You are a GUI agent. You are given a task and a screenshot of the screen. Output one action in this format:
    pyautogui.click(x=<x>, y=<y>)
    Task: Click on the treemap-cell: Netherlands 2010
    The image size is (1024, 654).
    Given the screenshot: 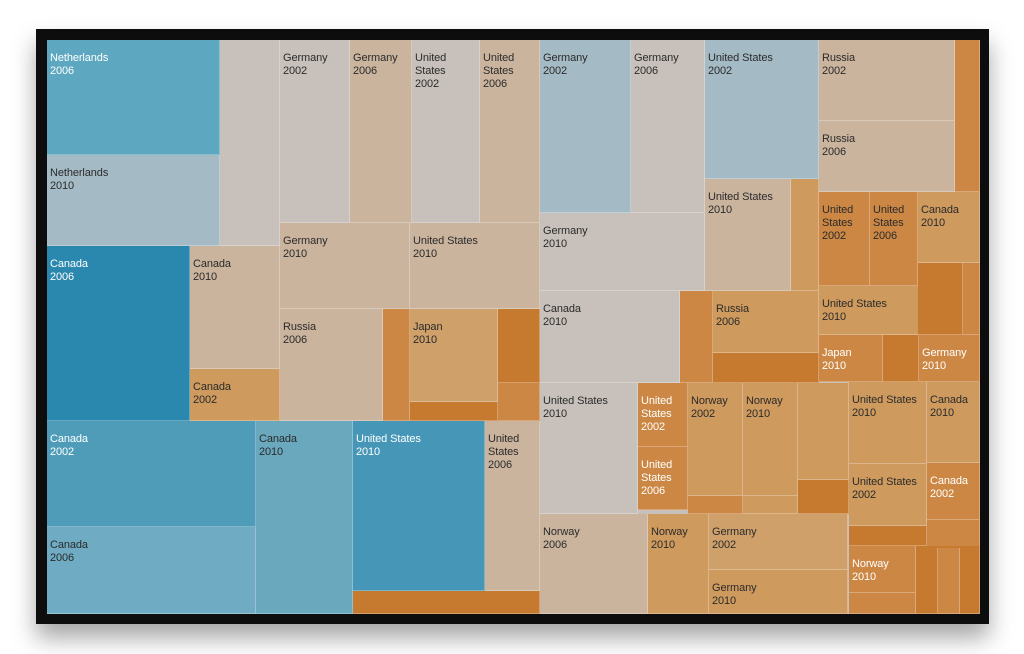 What is the action you would take?
    pyautogui.click(x=133, y=200)
    